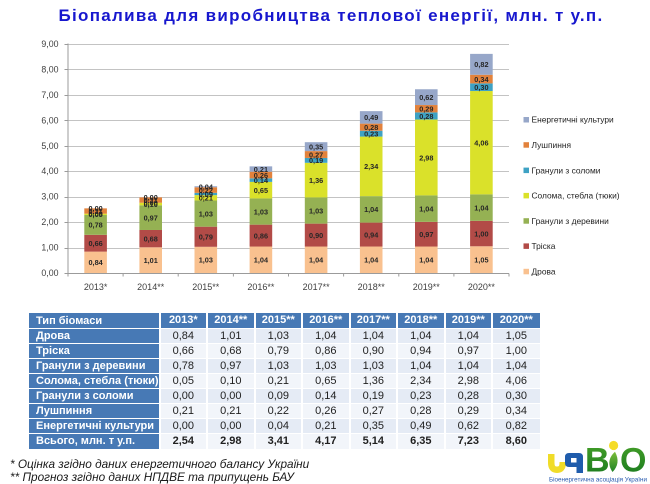 This screenshot has width=650, height=484. Describe the element at coordinates (261, 190) in the screenshot. I see `svg-text: 0,65` at that location.